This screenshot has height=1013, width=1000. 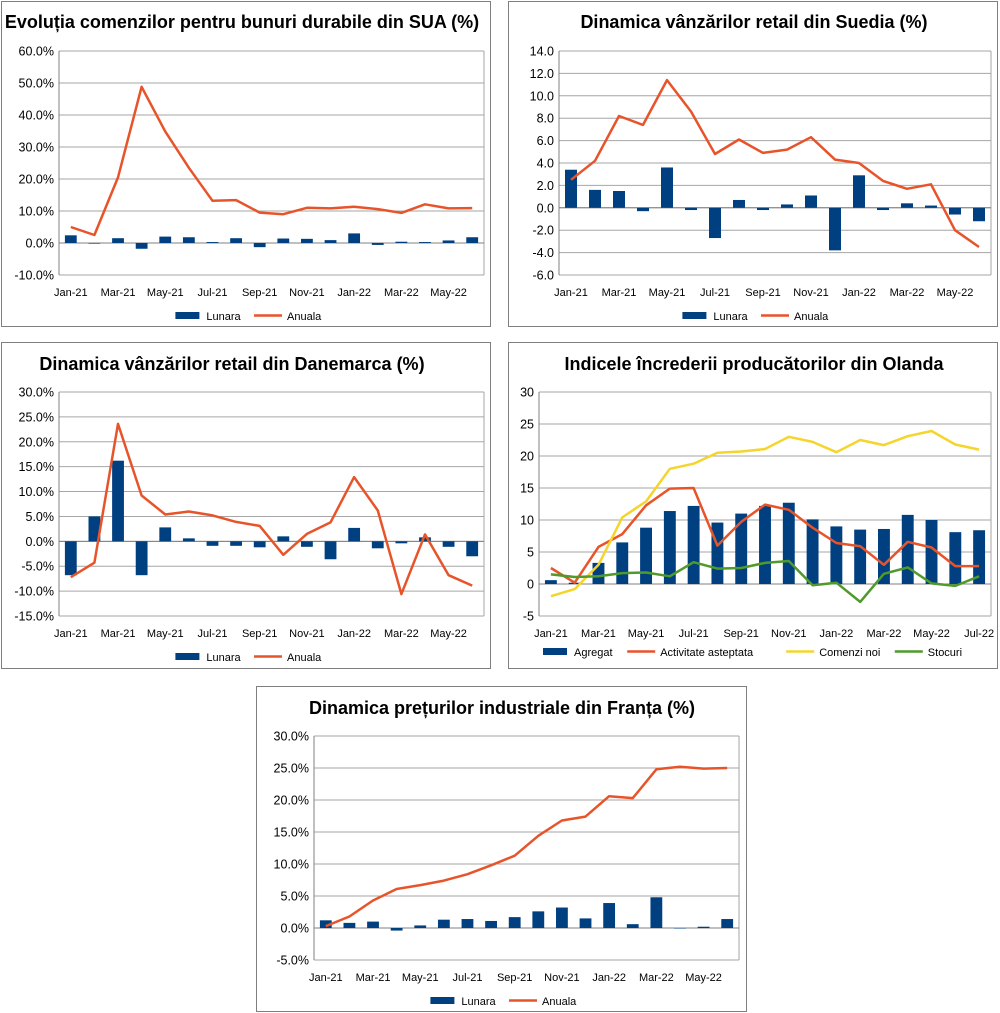 What do you see at coordinates (542, 96) in the screenshot?
I see `y-tick-label: 10.0` at bounding box center [542, 96].